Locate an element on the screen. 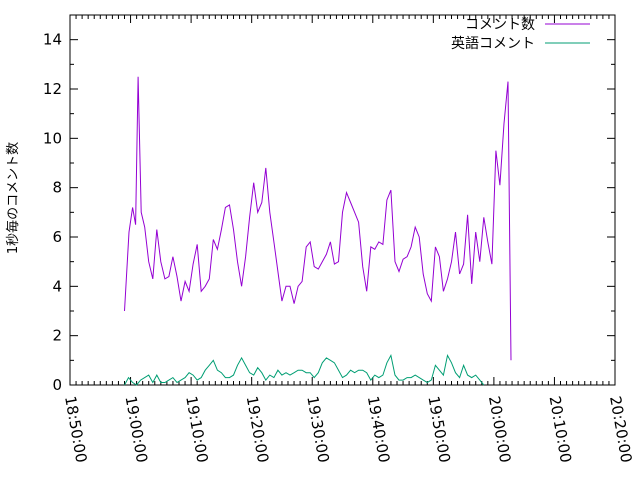  y-tick-label: 14 is located at coordinates (52, 40).